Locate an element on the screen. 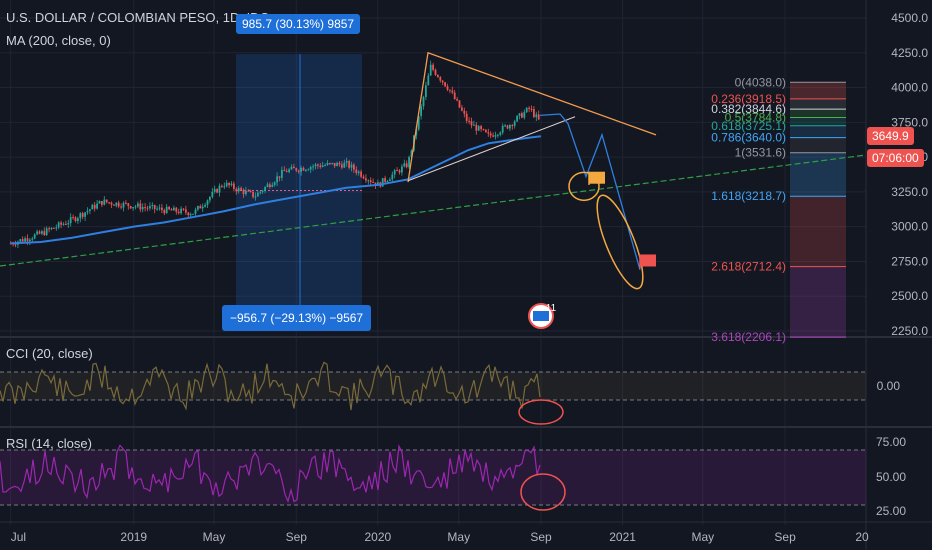  fib-level-label: 0.786(3640.0) is located at coordinates (748, 138).